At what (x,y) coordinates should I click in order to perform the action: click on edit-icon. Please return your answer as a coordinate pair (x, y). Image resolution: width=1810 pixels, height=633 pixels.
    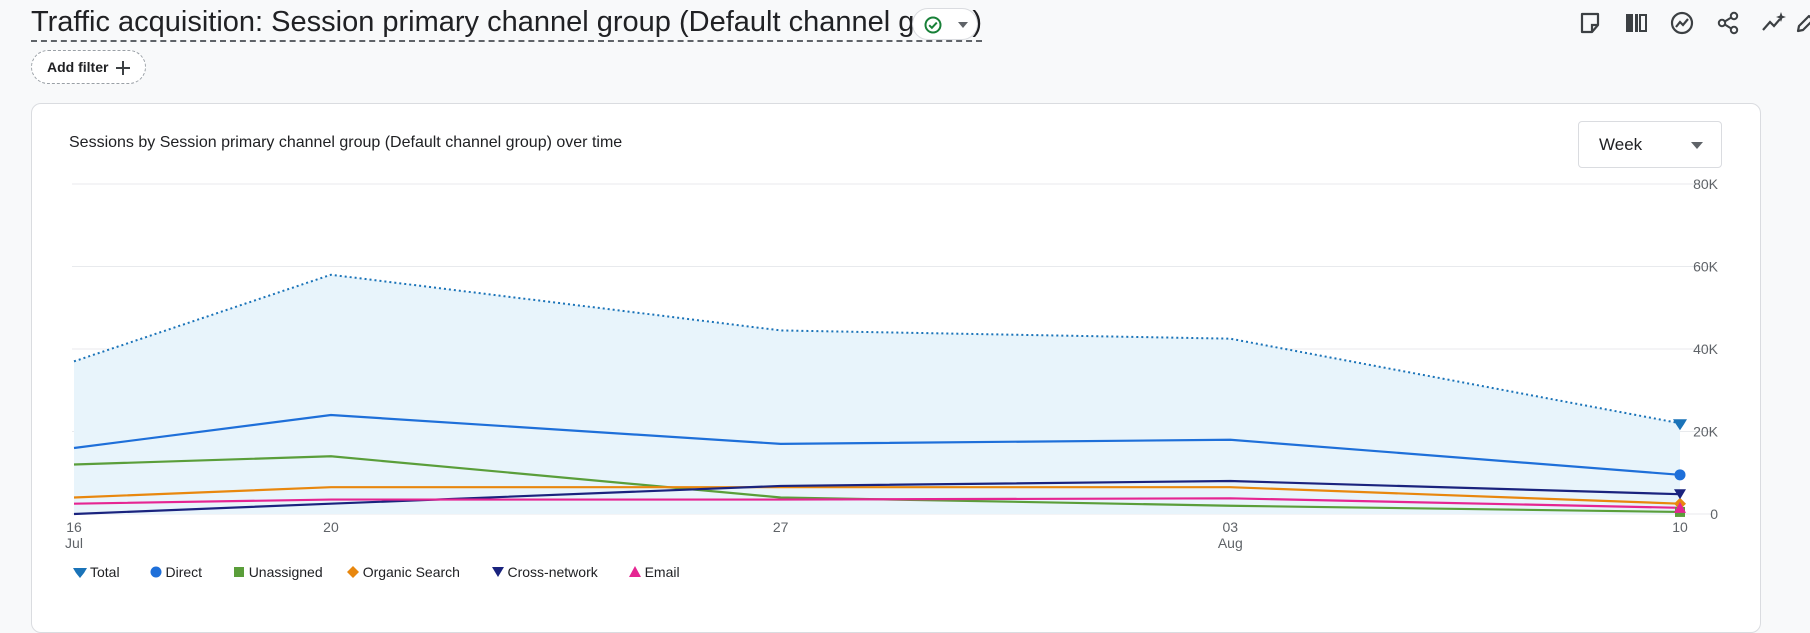
    Looking at the image, I should click on (1800, 23).